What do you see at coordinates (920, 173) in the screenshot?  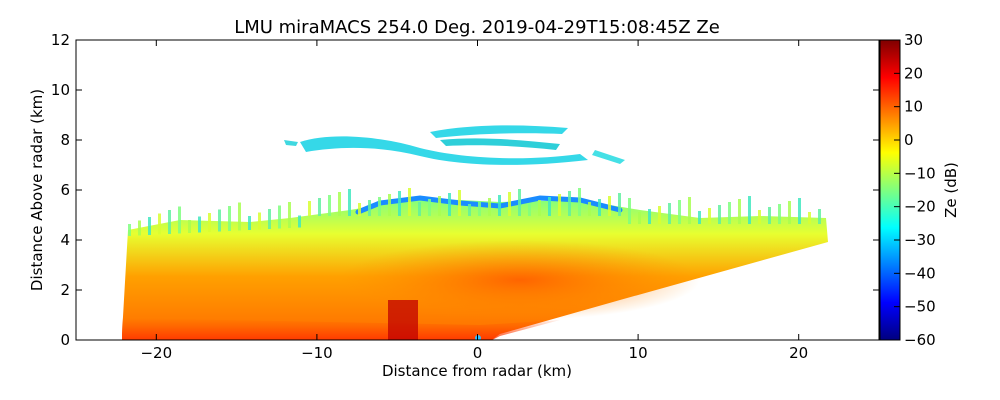 I see `colorbar-tick-label: −10` at bounding box center [920, 173].